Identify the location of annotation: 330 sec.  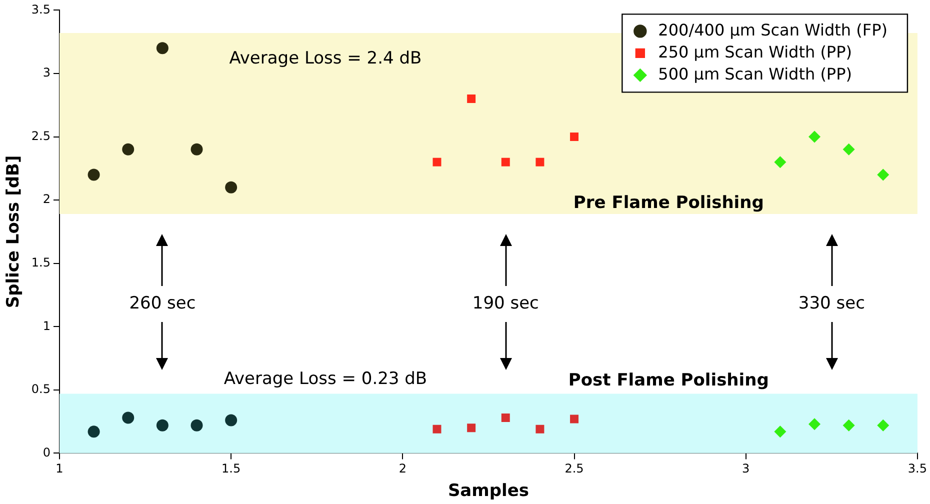
(831, 303).